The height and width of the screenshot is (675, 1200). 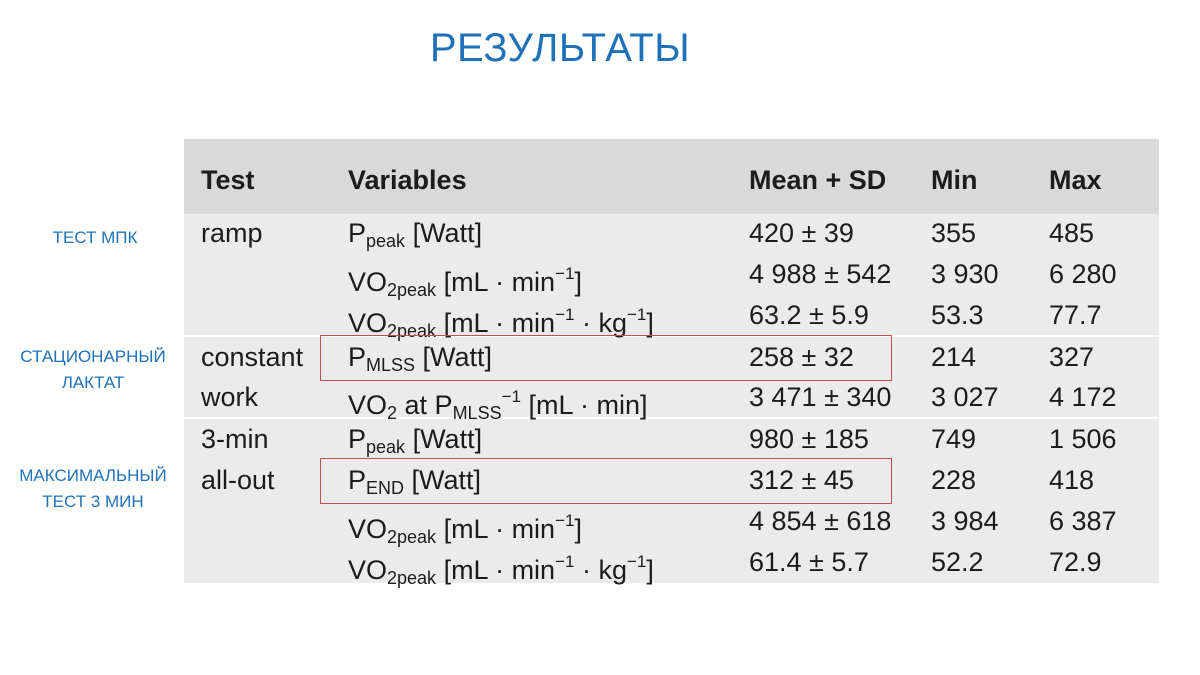 What do you see at coordinates (809, 315) in the screenshot?
I see `mean-sd-cell: 63.2 ± 5.9` at bounding box center [809, 315].